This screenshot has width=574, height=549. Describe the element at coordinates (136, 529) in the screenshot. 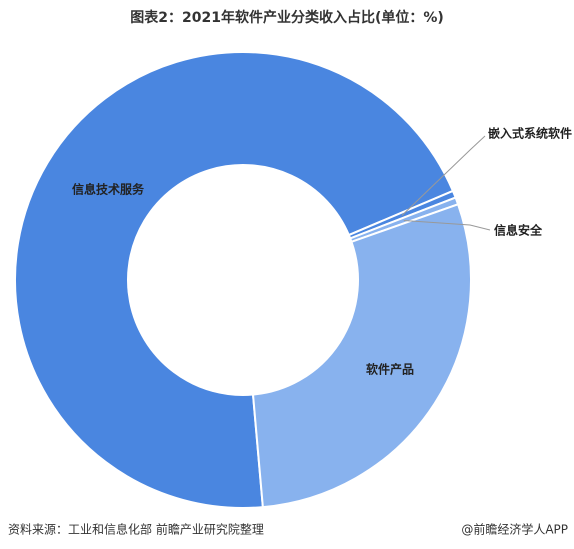

I see `source: 资料来源：工业和信息化部 前瞻产业研究院整理` at that location.